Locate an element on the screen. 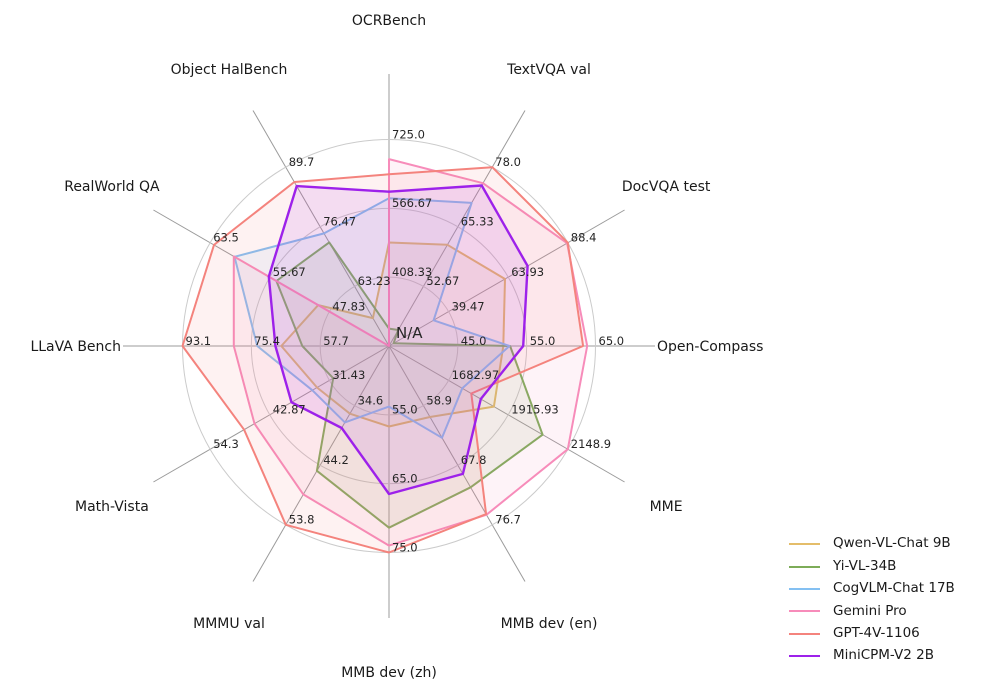 Image resolution: width=986 pixels, height=690 pixels. tick-label-ocrbench-3: 725.0 is located at coordinates (408, 134).